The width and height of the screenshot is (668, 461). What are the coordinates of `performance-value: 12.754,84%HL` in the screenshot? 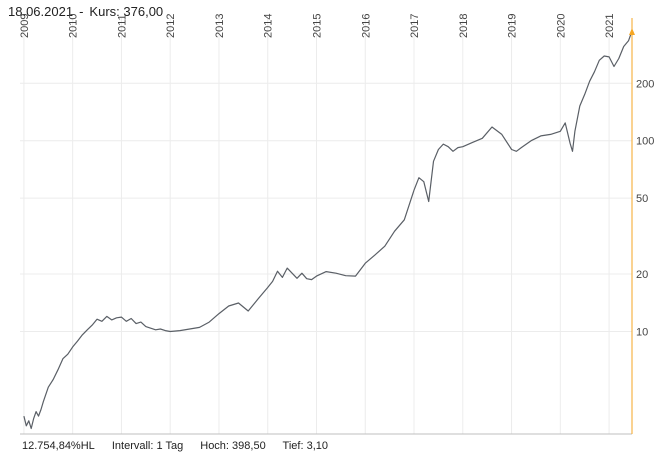 It's located at (58, 446).